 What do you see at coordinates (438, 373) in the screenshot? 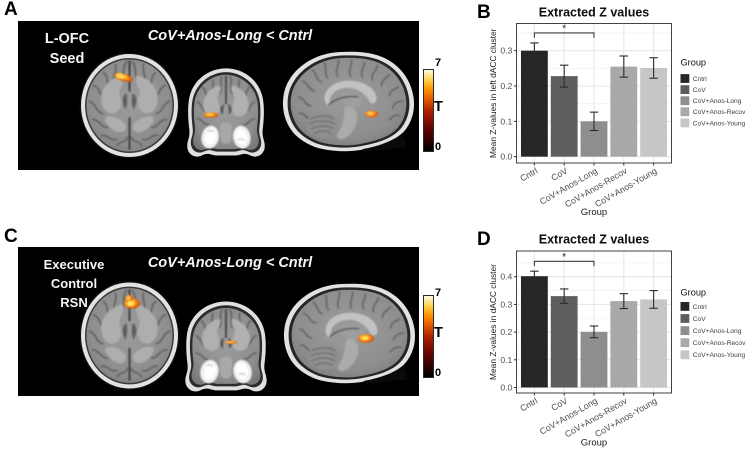
I see `panel-c-colorbar-min: 0` at bounding box center [438, 373].